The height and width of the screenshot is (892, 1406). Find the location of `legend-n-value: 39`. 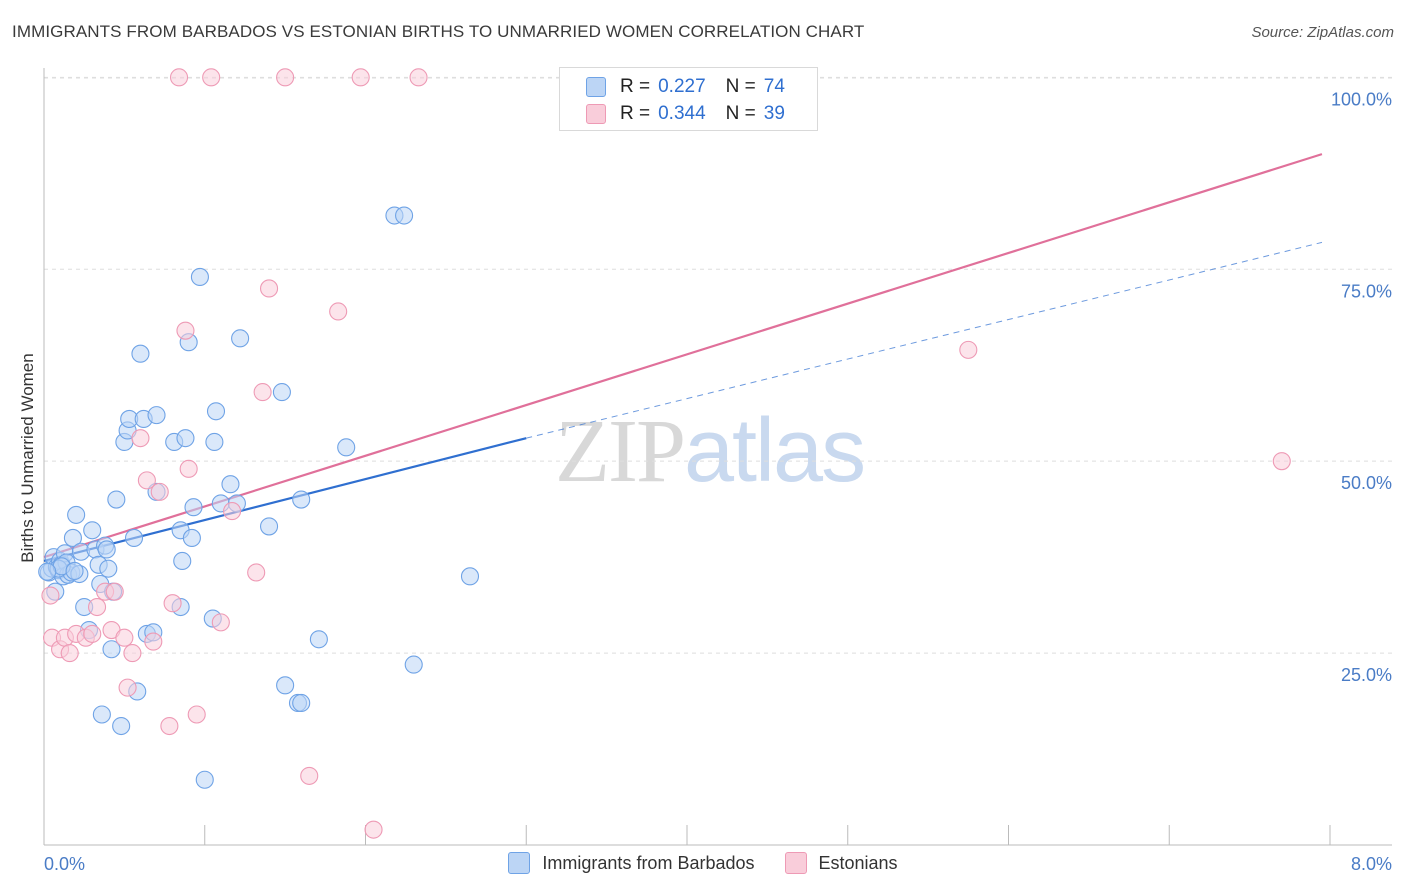

legend-n-value: 39 is located at coordinates (774, 113).